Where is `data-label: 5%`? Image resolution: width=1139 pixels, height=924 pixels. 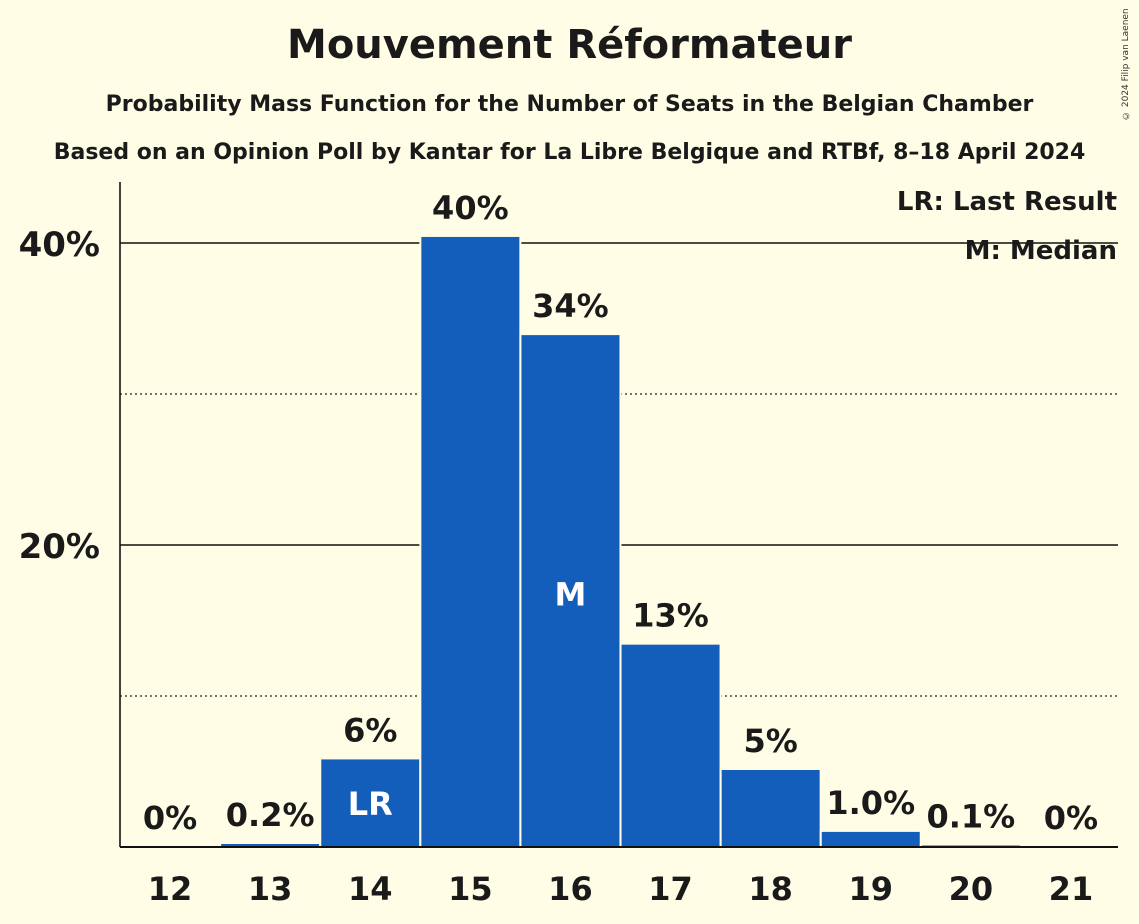
data-label: 5% is located at coordinates (770, 741).